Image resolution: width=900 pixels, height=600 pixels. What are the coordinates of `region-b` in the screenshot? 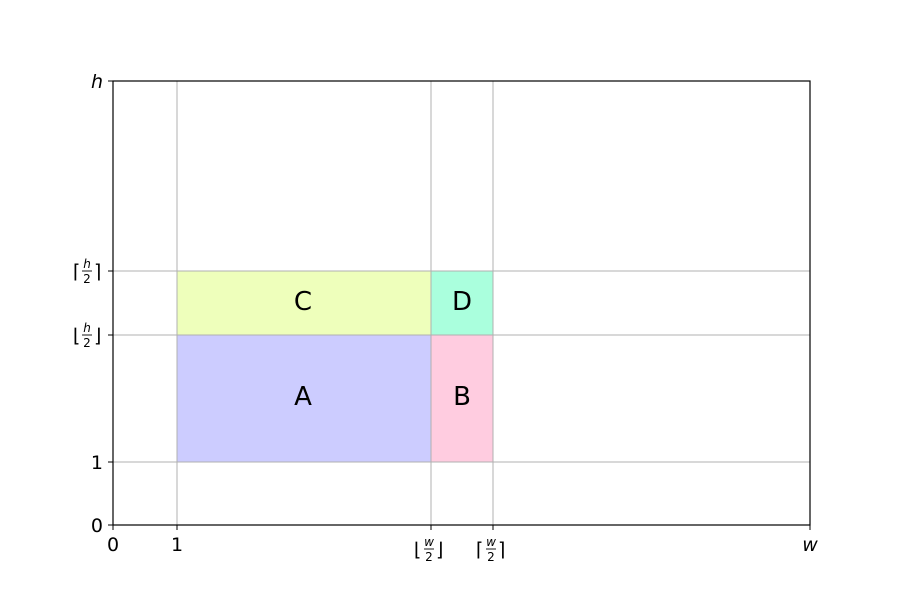 It's located at (462, 398).